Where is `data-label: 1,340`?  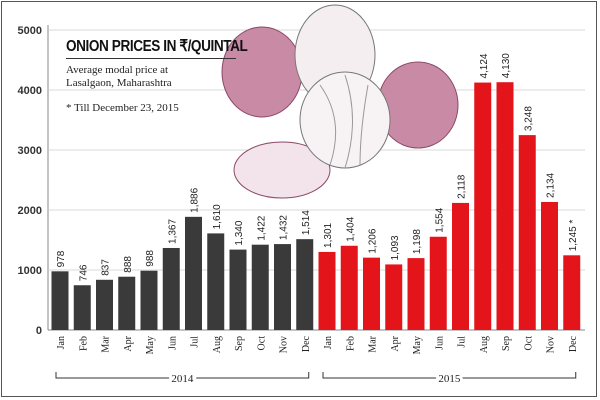 data-label: 1,340 is located at coordinates (239, 232).